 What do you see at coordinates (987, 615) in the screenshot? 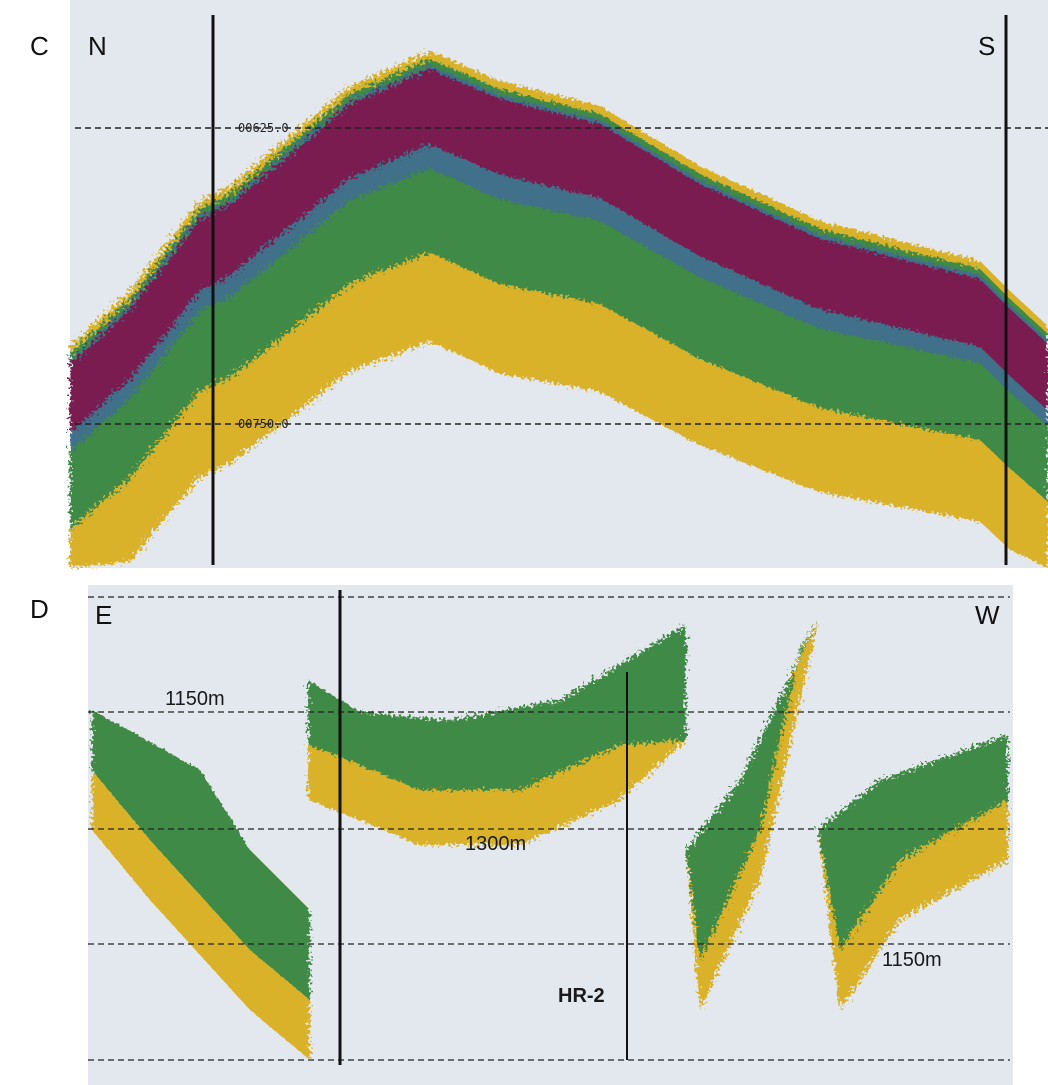
I see `direction-label: W` at bounding box center [987, 615].